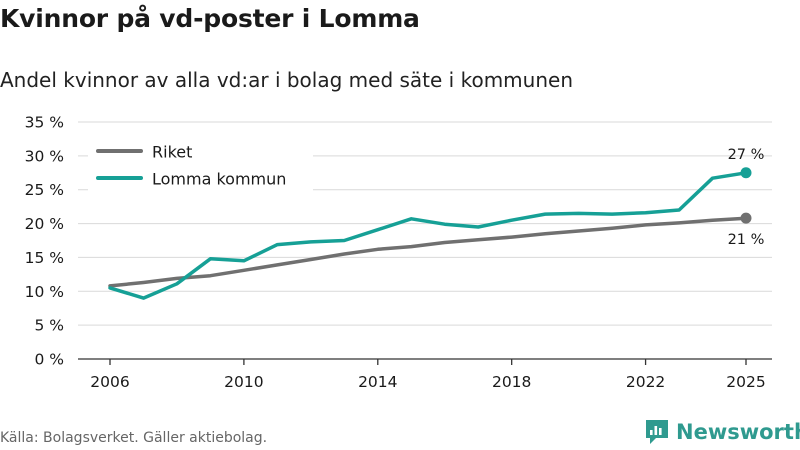 Image resolution: width=800 pixels, height=450 pixels. What do you see at coordinates (428, 252) in the screenshot?
I see `series-line-riket` at bounding box center [428, 252].